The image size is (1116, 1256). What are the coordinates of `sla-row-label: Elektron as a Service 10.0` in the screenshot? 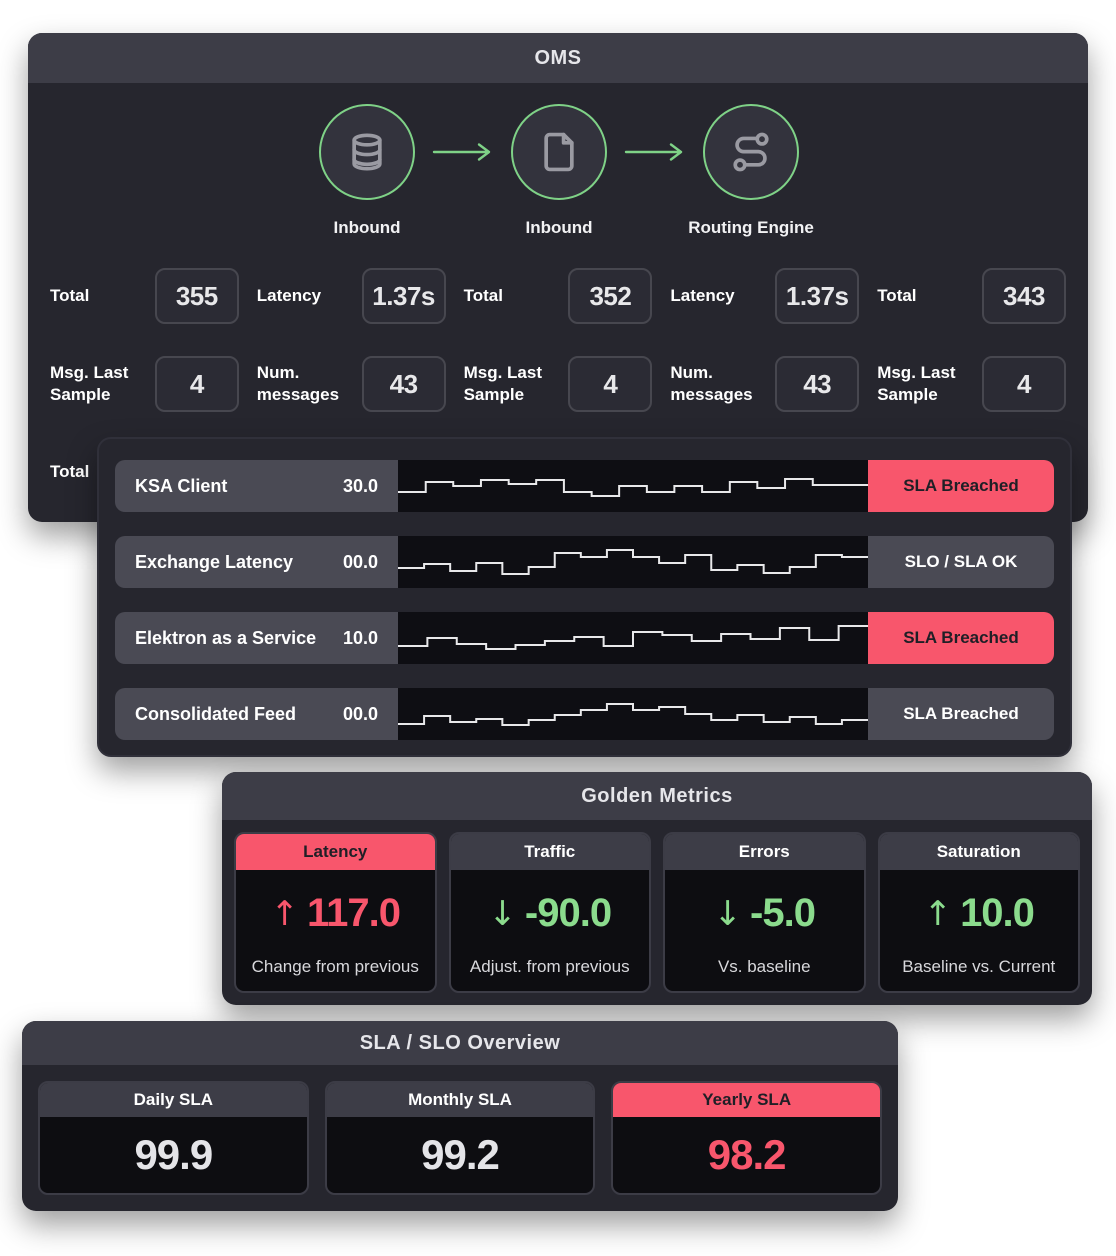 It's located at (256, 638).